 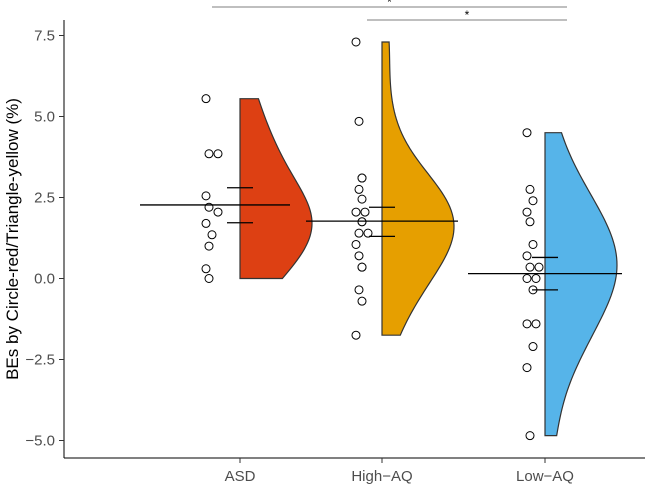 What do you see at coordinates (44, 239) in the screenshot?
I see `y-ticks: −5.0 −2.5 0.0 2.5 5.0 7.5` at bounding box center [44, 239].